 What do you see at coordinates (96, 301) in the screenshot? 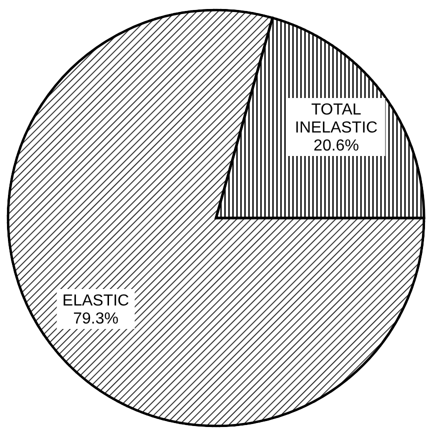
I see `slice-label: ELASTIC` at bounding box center [96, 301].